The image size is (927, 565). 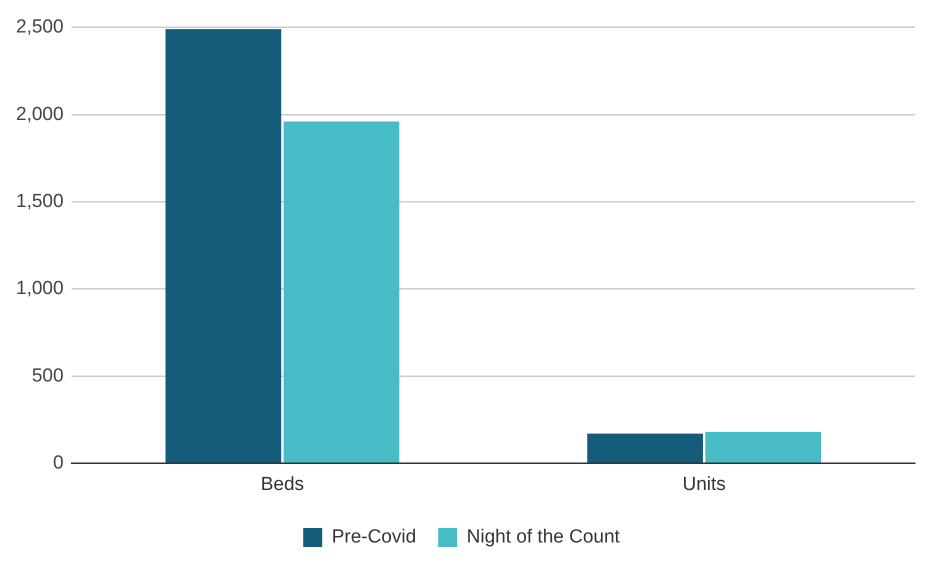 What do you see at coordinates (40, 114) in the screenshot?
I see `y-tick-label: 2,000` at bounding box center [40, 114].